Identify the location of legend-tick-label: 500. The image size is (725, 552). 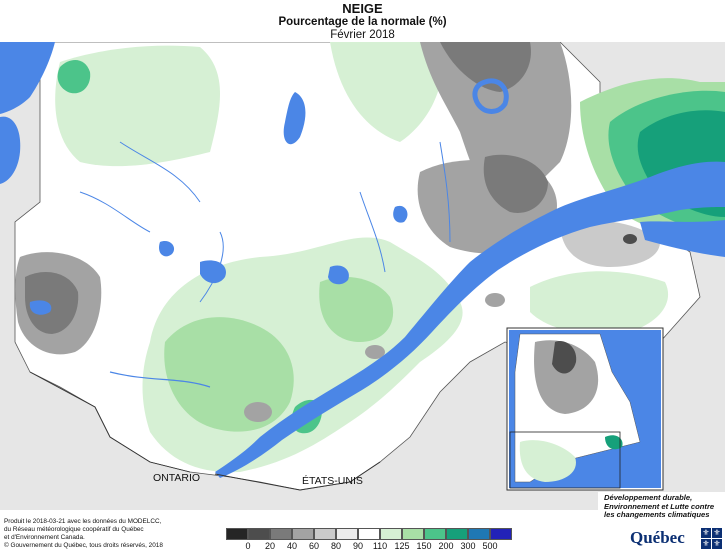
(490, 546).